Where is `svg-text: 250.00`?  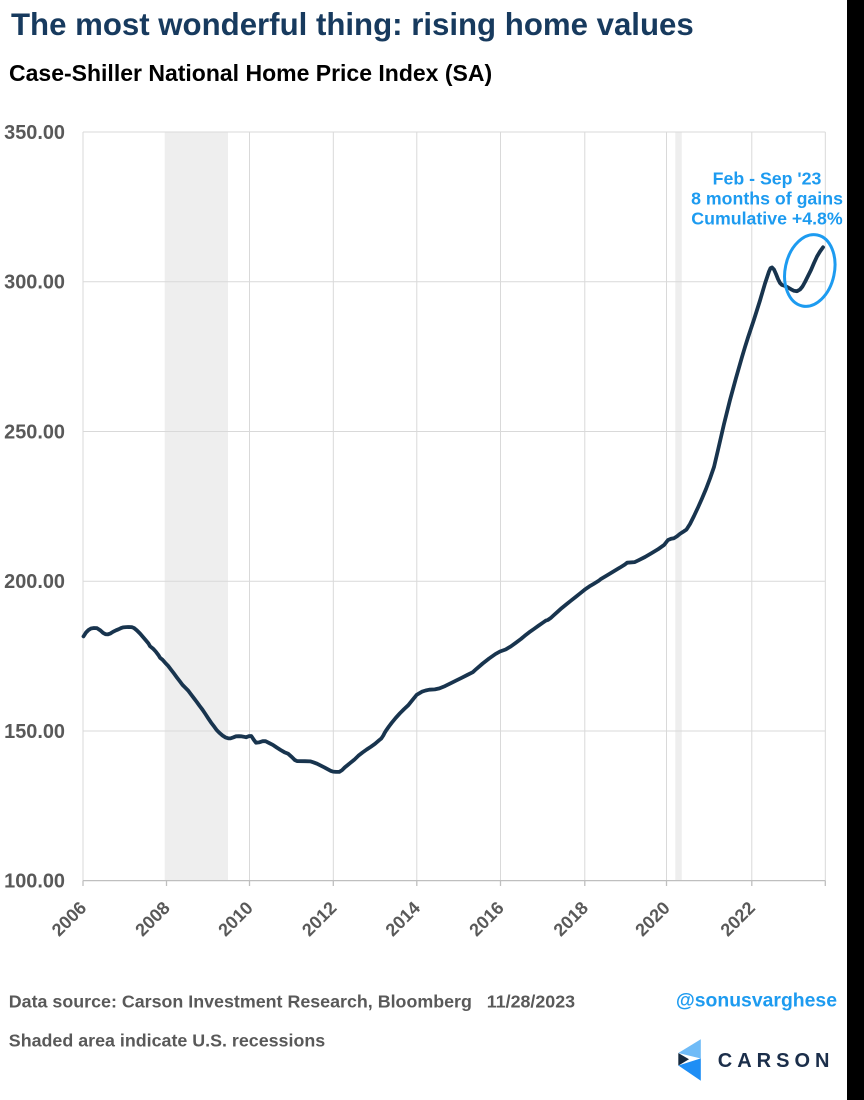 svg-text: 250.00 is located at coordinates (34, 433).